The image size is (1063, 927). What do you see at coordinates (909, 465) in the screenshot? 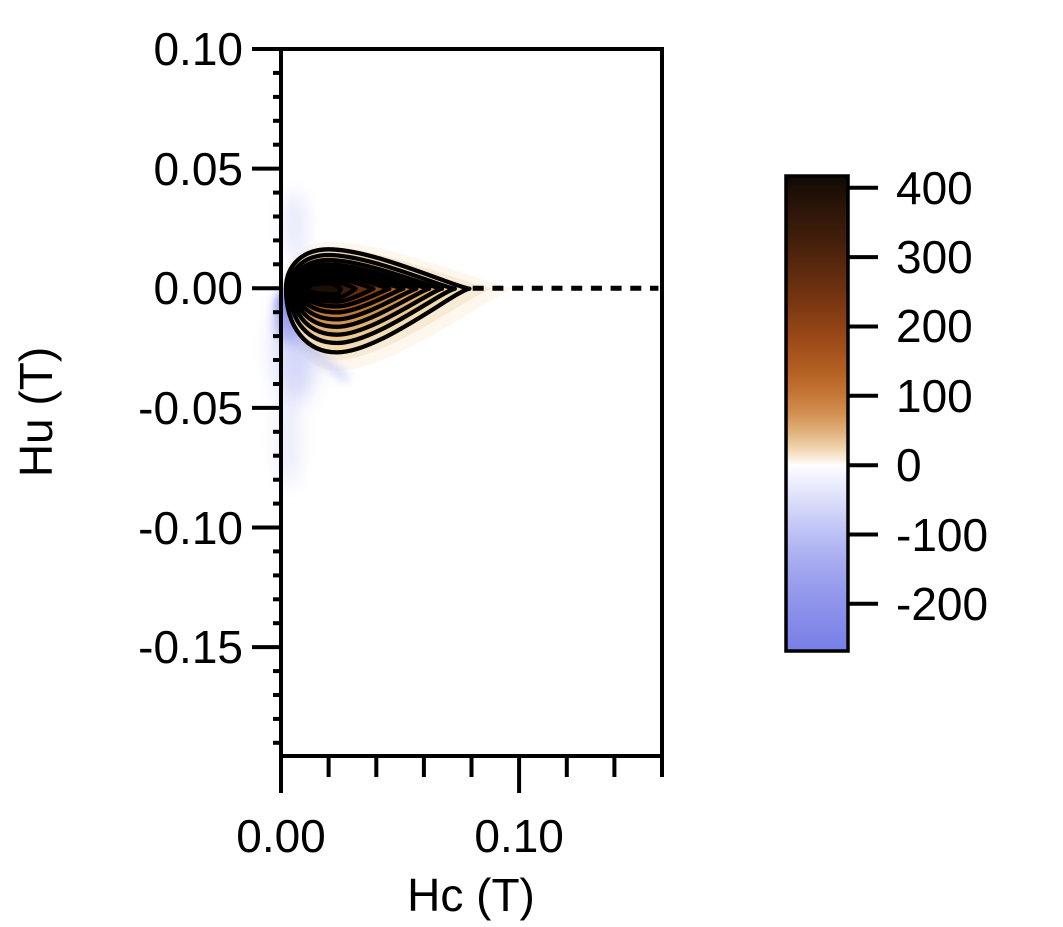
I see `colorbar-tick-label: 0` at bounding box center [909, 465].